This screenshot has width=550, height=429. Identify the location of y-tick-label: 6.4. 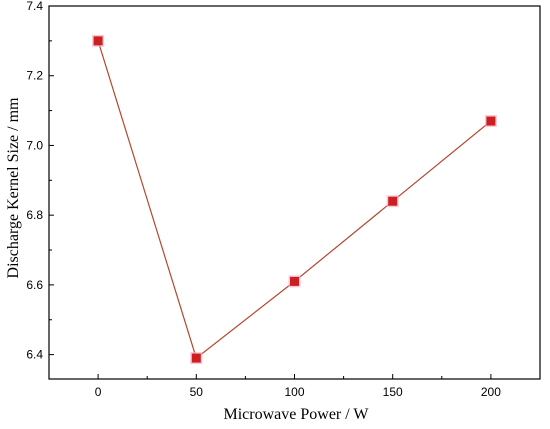
(34, 355).